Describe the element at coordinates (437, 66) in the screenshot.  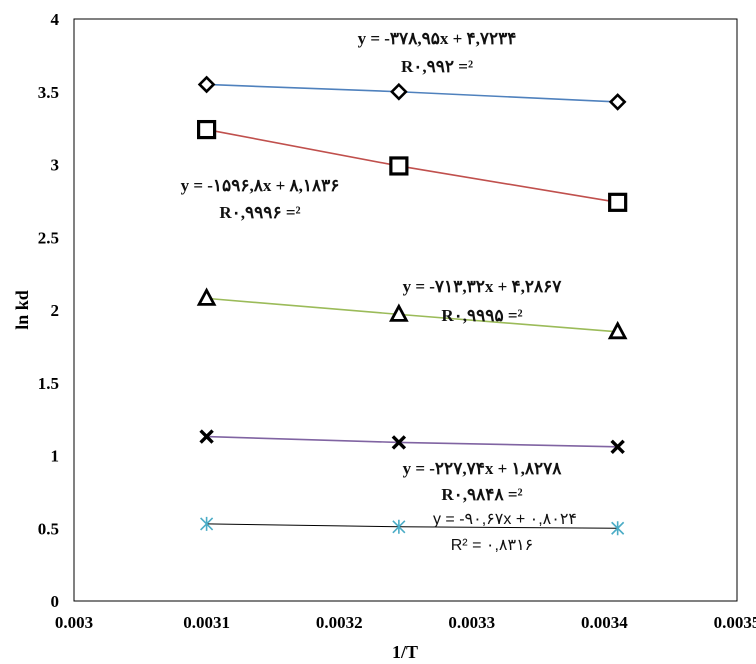
I see `r-squared-label: R۰,۹۹۲ =²` at that location.